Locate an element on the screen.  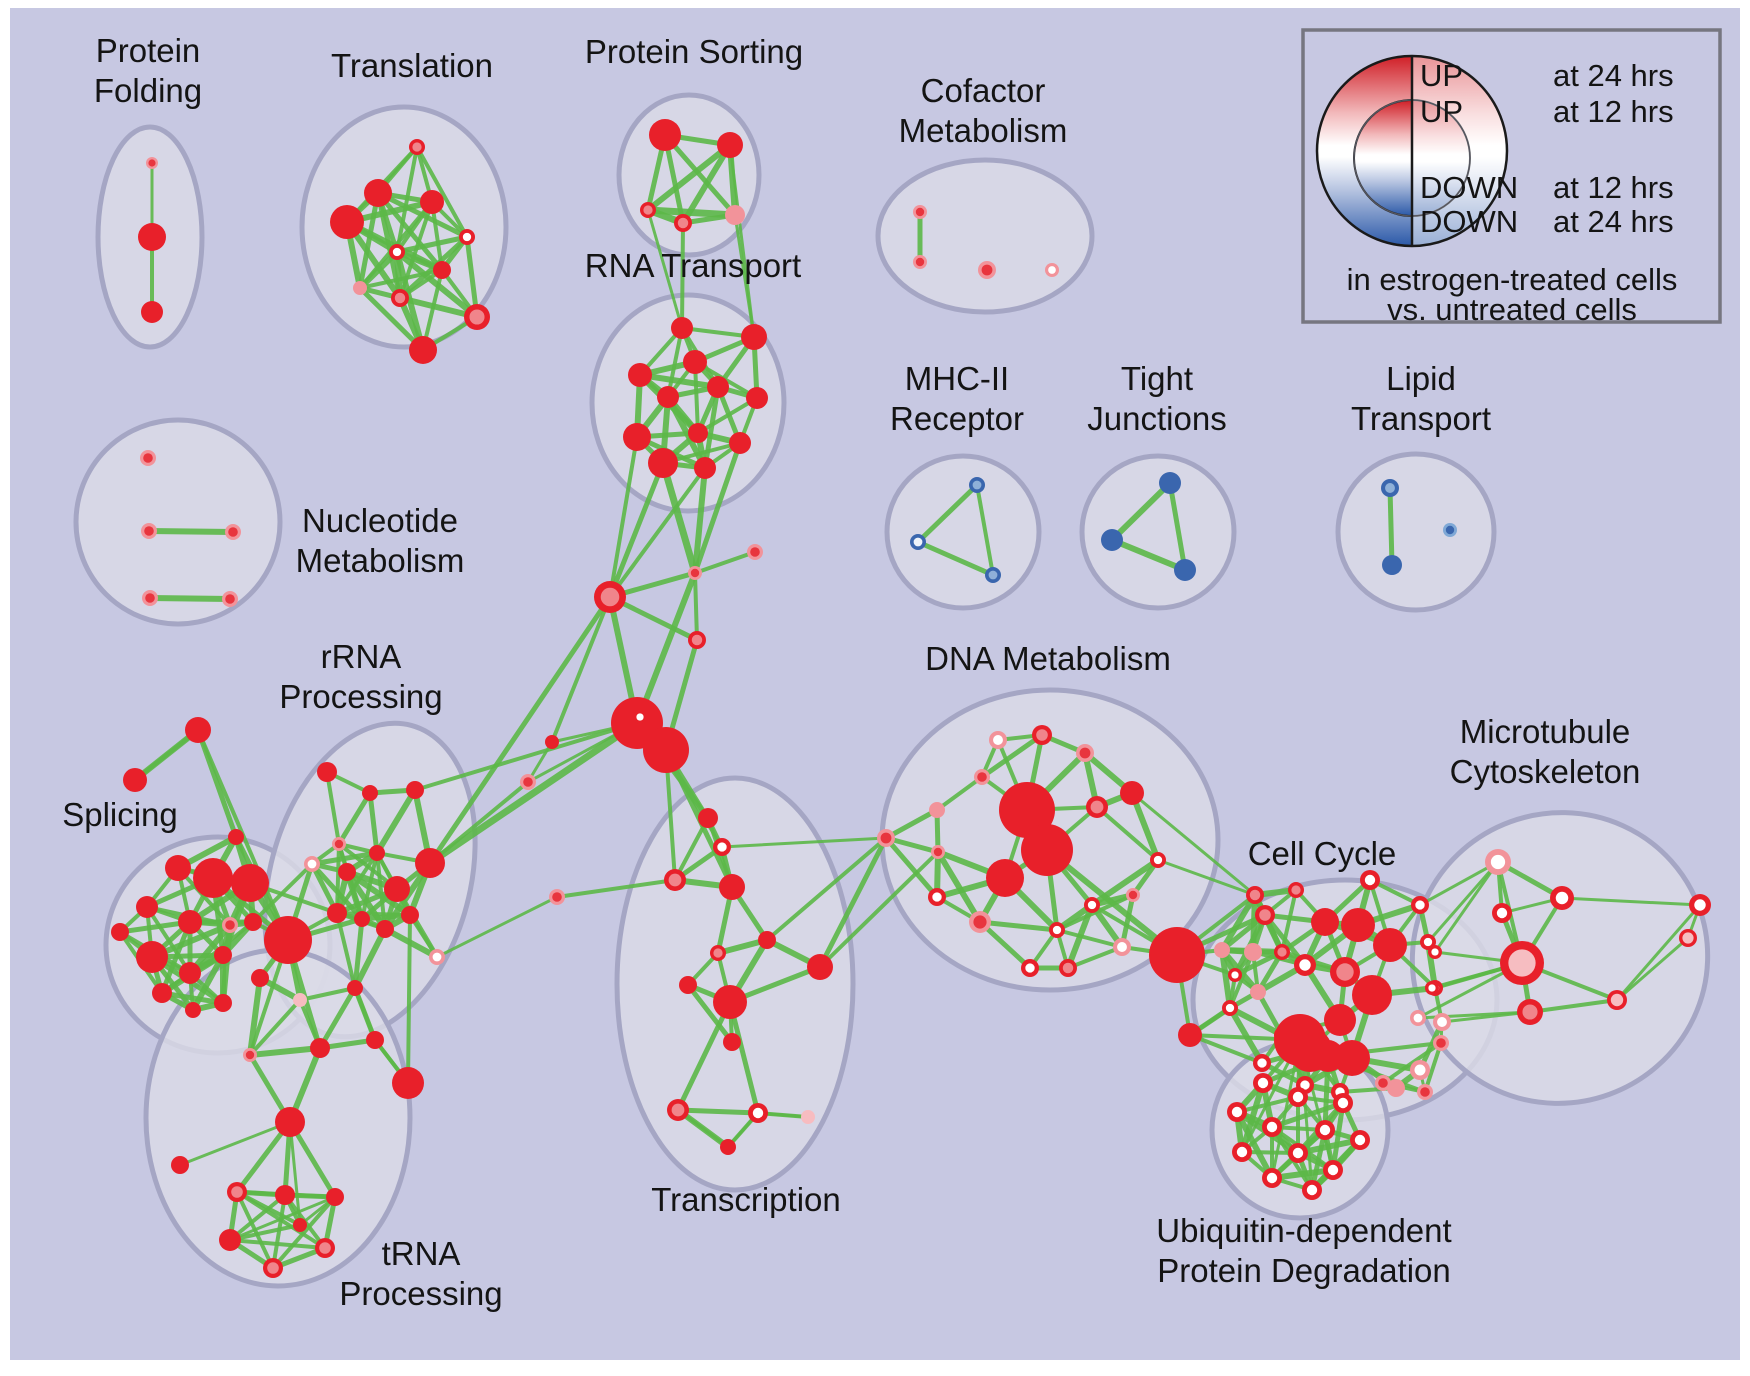
cluster-label-mhc-ii-receptor: MHC-II Receptor is located at coordinates (957, 398).